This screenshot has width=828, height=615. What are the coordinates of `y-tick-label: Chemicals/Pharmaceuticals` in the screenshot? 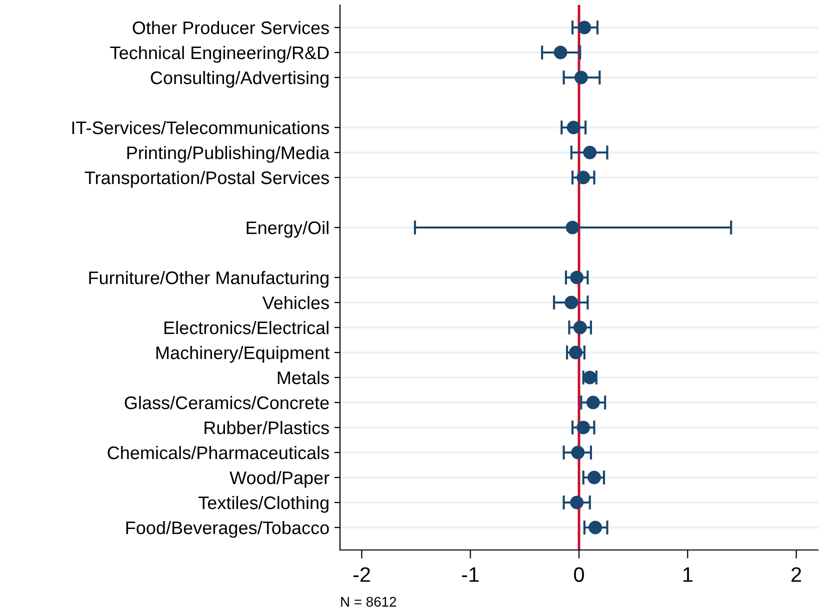 It's located at (218, 453).